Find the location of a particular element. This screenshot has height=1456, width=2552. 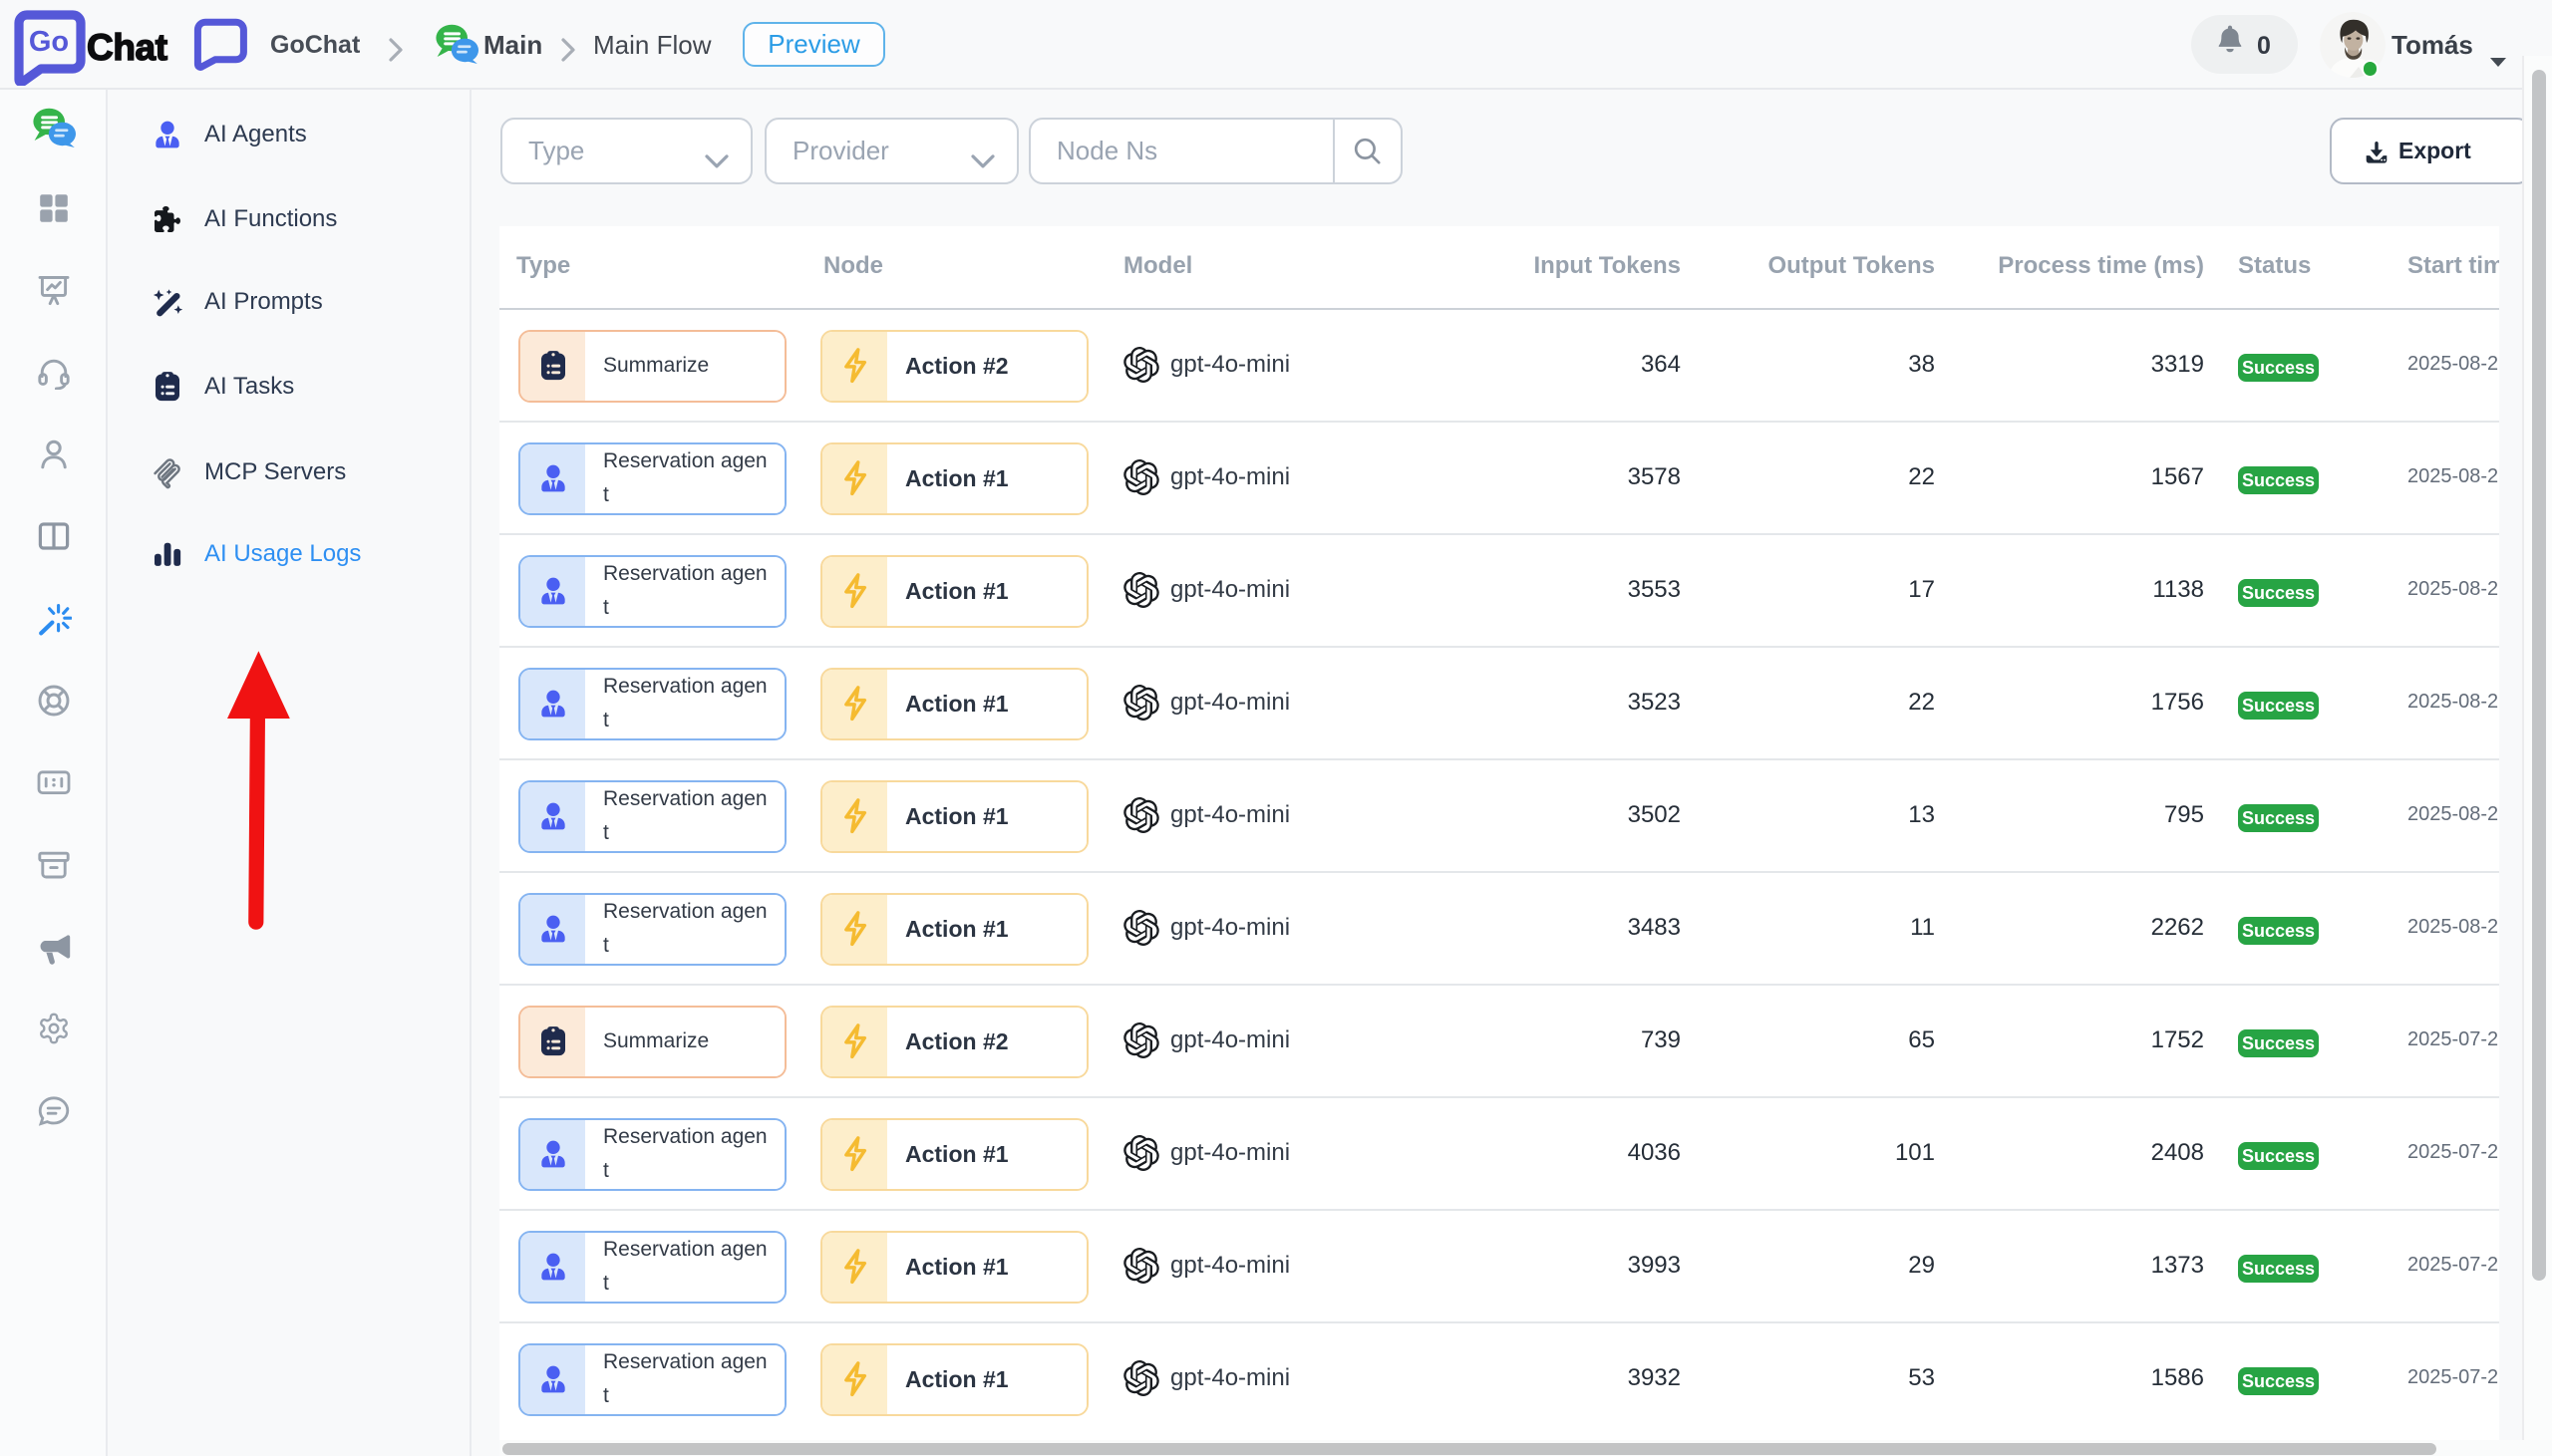

svg-text: Go is located at coordinates (49, 42).